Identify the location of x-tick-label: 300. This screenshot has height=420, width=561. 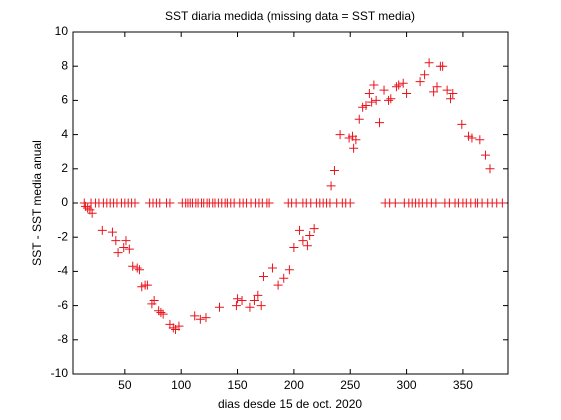
(407, 385).